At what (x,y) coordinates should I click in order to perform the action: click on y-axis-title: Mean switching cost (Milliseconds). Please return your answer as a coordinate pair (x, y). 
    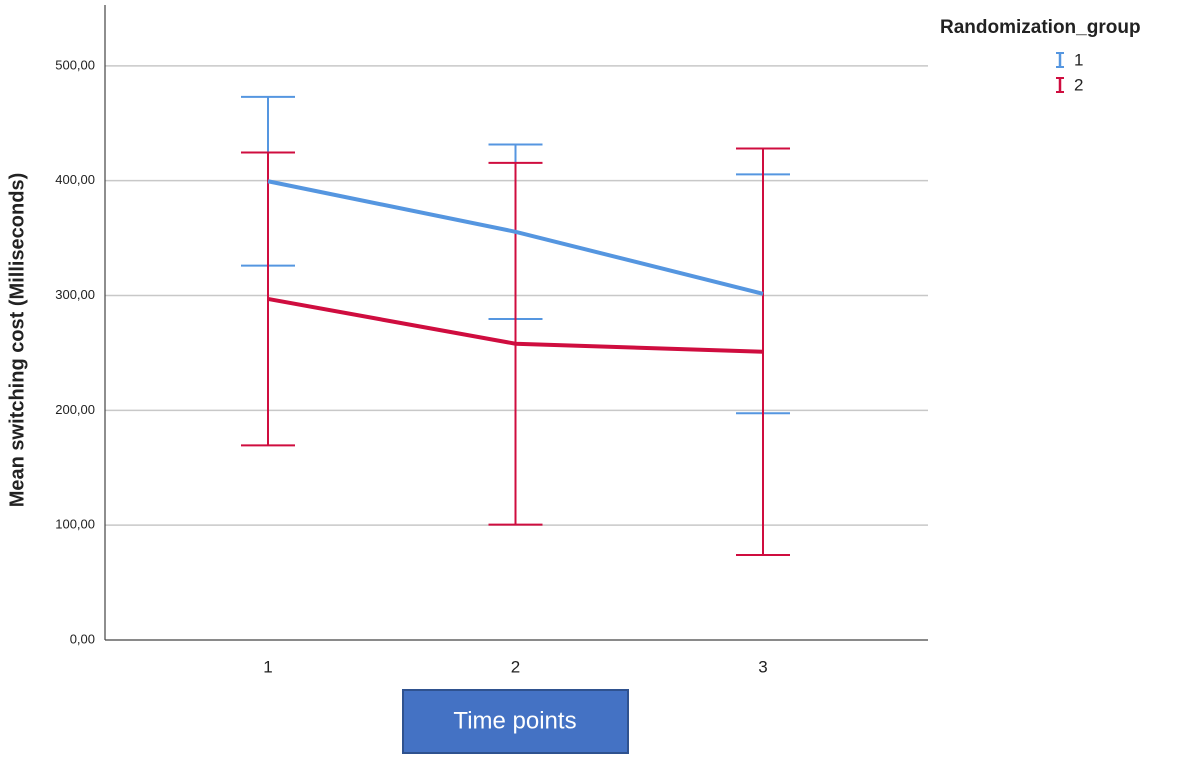
    Looking at the image, I should click on (17, 340).